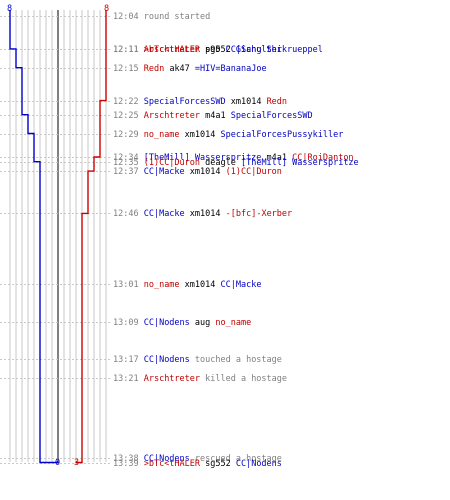  I want to click on event-row: 13:38 CC|Nodens rescued a hostage, so click(197, 459).